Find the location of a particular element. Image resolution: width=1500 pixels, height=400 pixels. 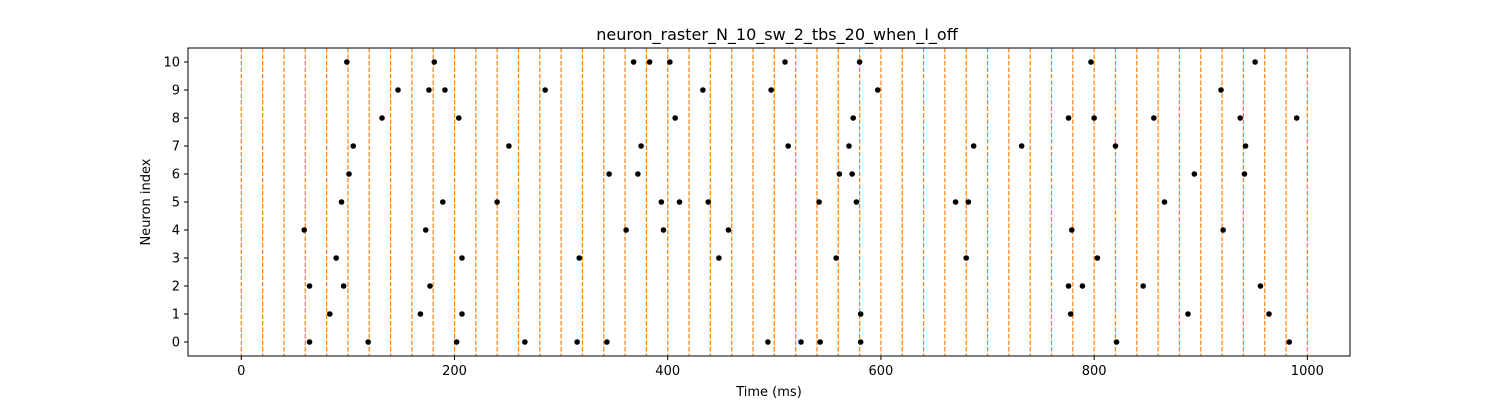

y-tick-label: 4 is located at coordinates (176, 231).